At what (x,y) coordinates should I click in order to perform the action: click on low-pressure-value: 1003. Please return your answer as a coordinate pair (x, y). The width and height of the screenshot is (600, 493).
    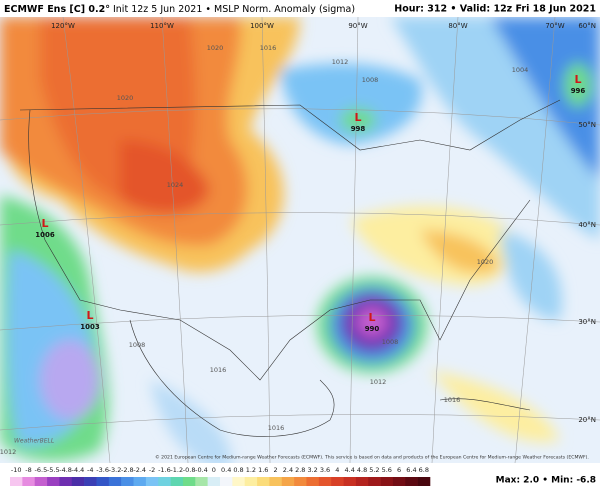
    Looking at the image, I should click on (90, 327).